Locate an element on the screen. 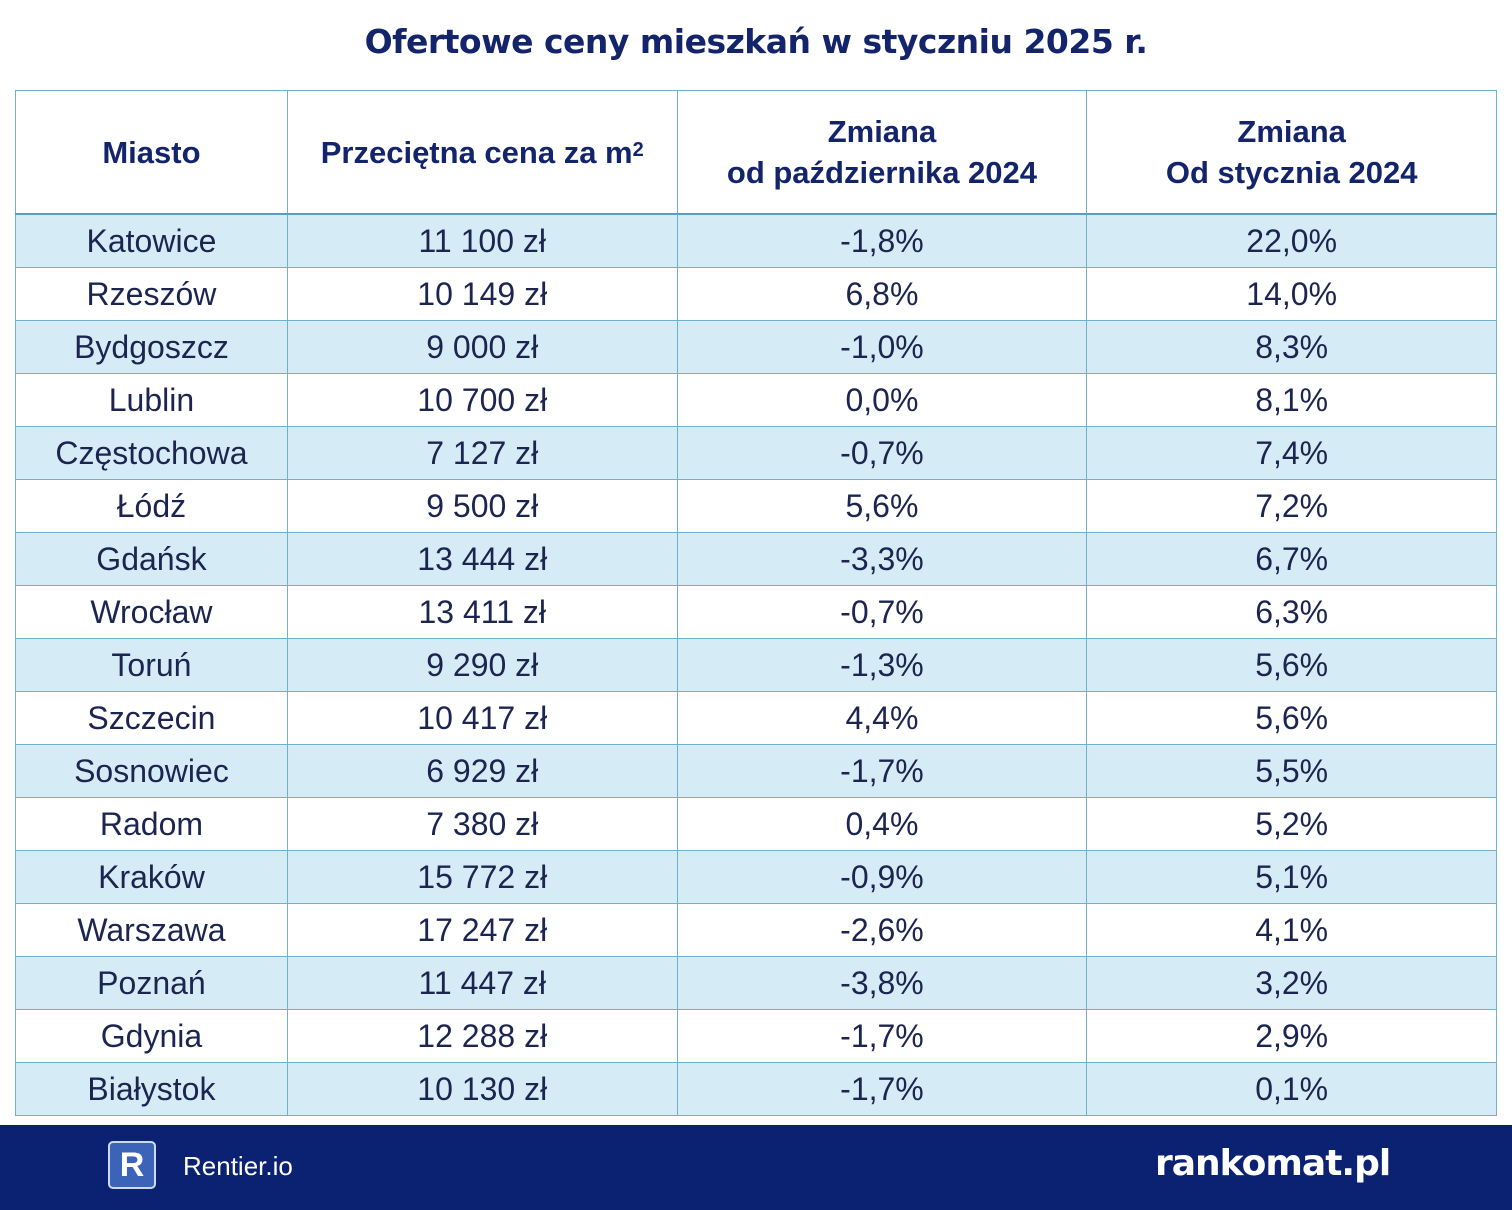  table-row: Kraków 15 772 zł -0,9% 5,1% is located at coordinates (756, 877).